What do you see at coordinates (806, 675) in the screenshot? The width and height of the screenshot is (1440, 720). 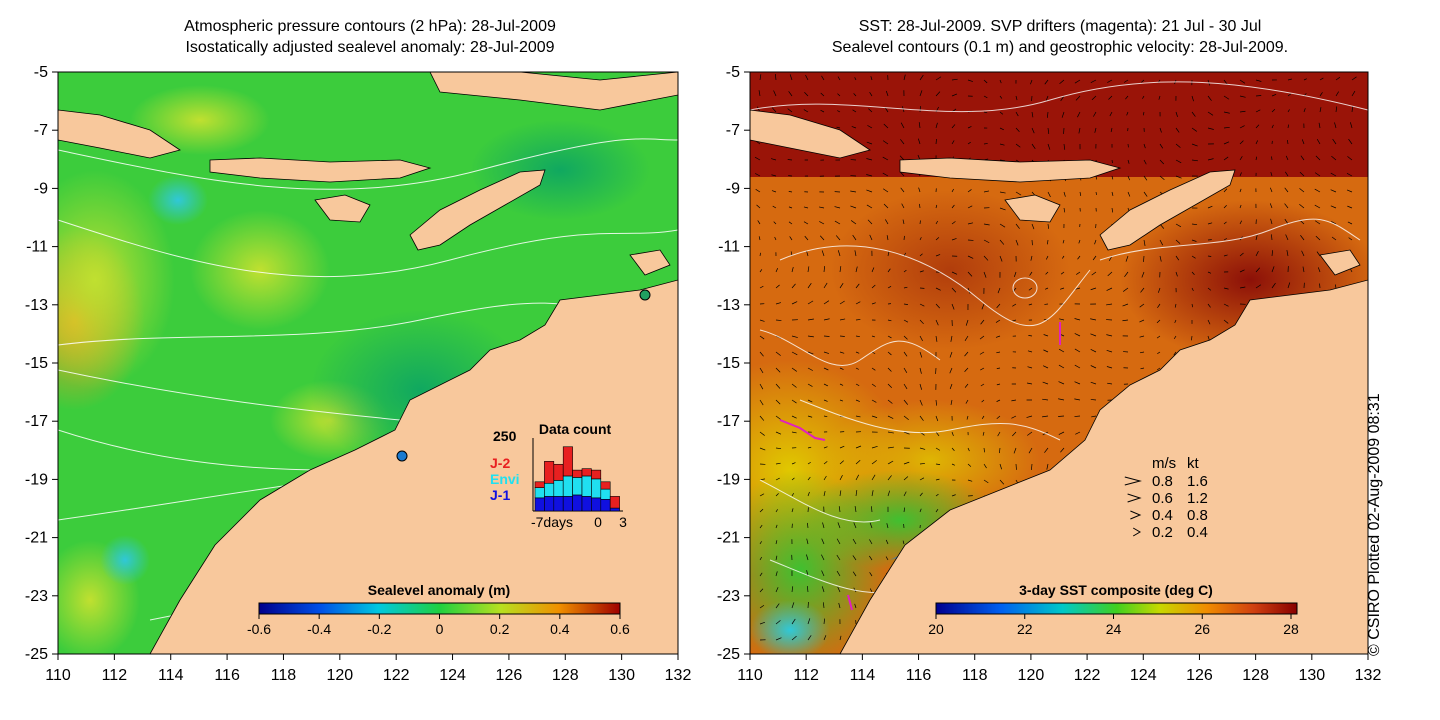 I see `lon-tick-label: 112` at bounding box center [806, 675].